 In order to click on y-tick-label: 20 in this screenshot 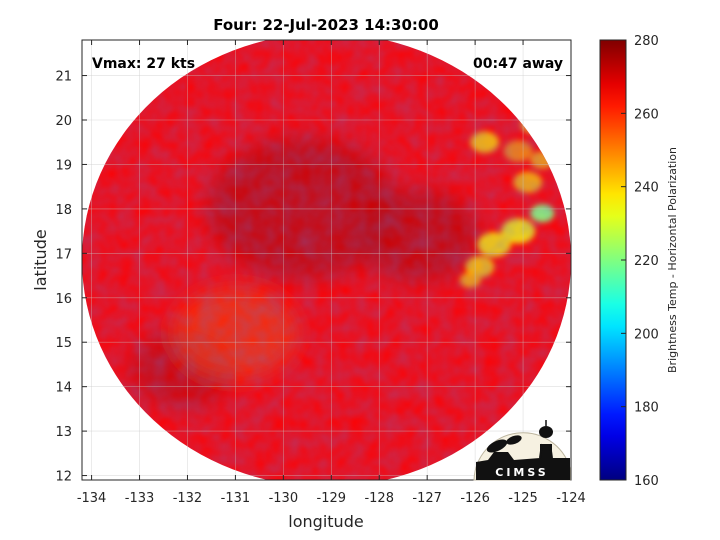, I will do `click(63, 121)`.